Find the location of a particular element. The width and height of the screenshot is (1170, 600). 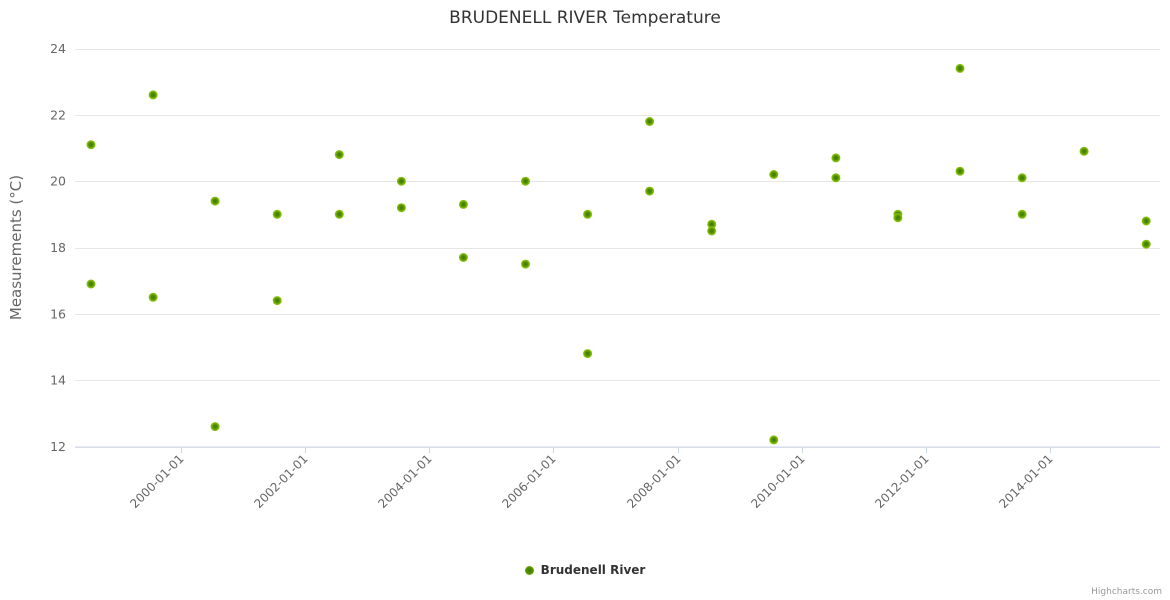

y-axis-tick-label: 14 is located at coordinates (58, 380).